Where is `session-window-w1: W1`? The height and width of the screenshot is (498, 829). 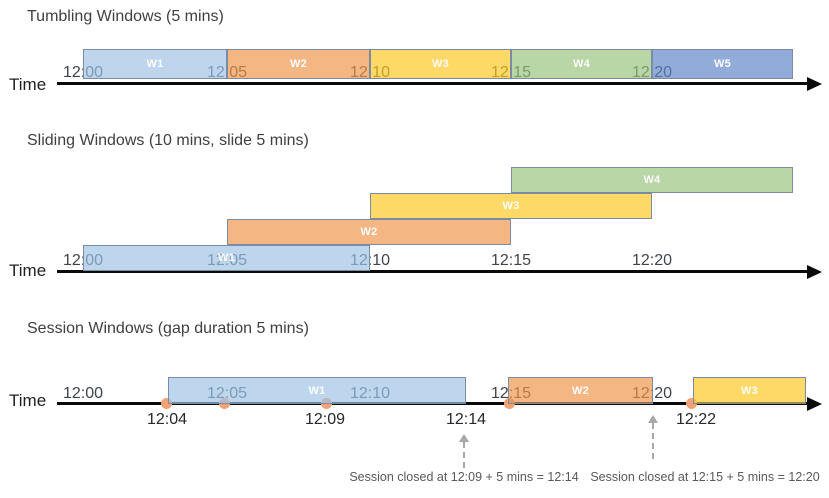 session-window-w1: W1 is located at coordinates (317, 390).